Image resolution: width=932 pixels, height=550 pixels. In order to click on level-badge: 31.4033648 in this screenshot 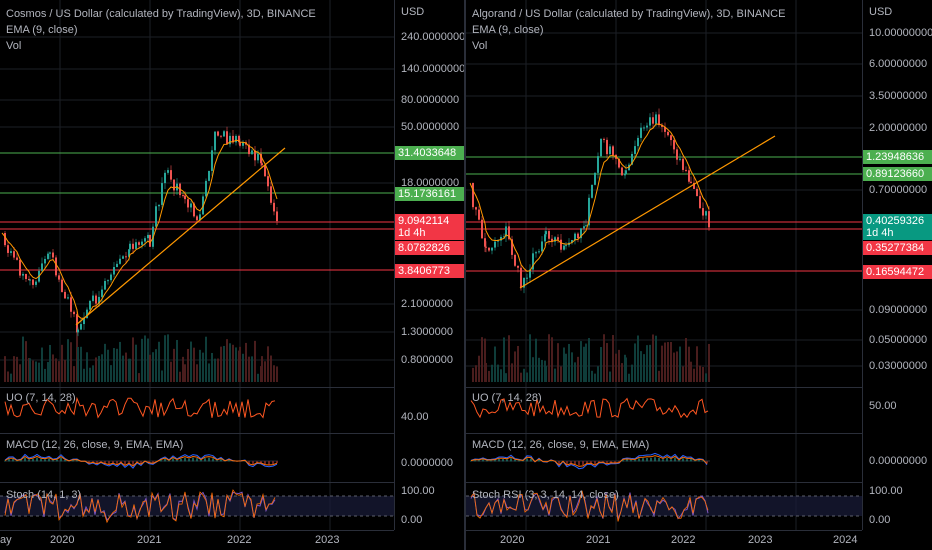, I will do `click(429, 153)`.